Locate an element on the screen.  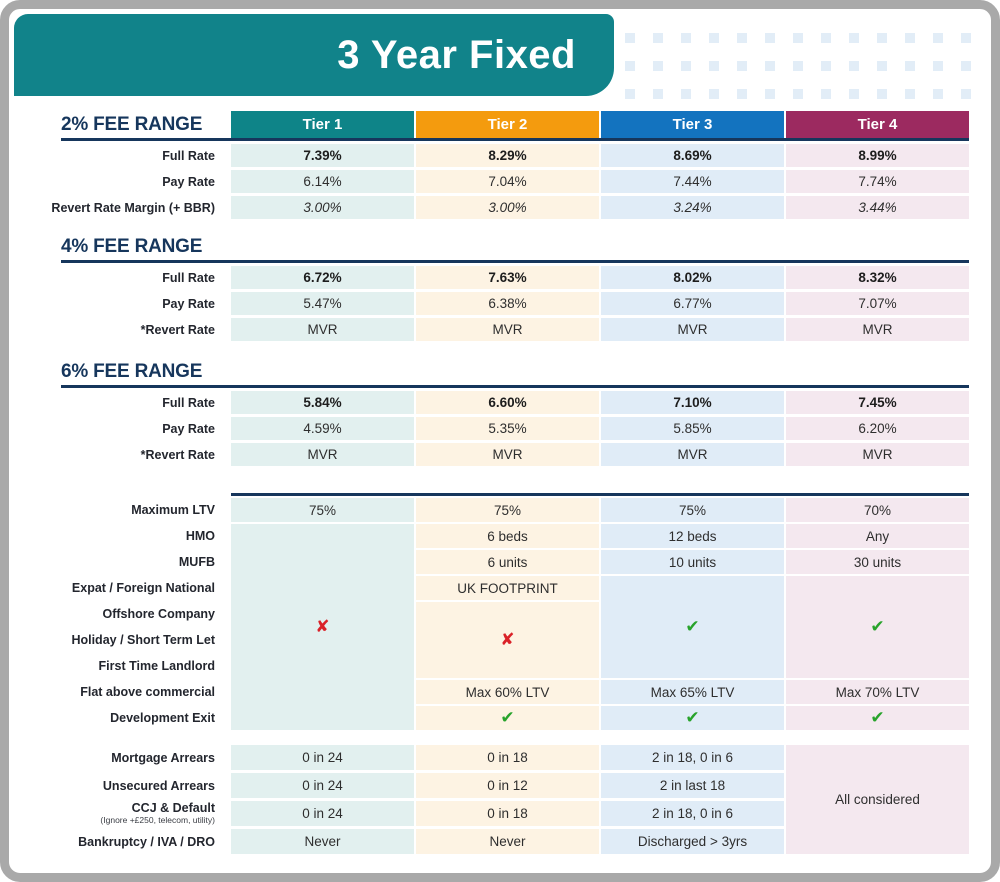
row-label: Mortgage Arrears is located at coordinates (163, 757).